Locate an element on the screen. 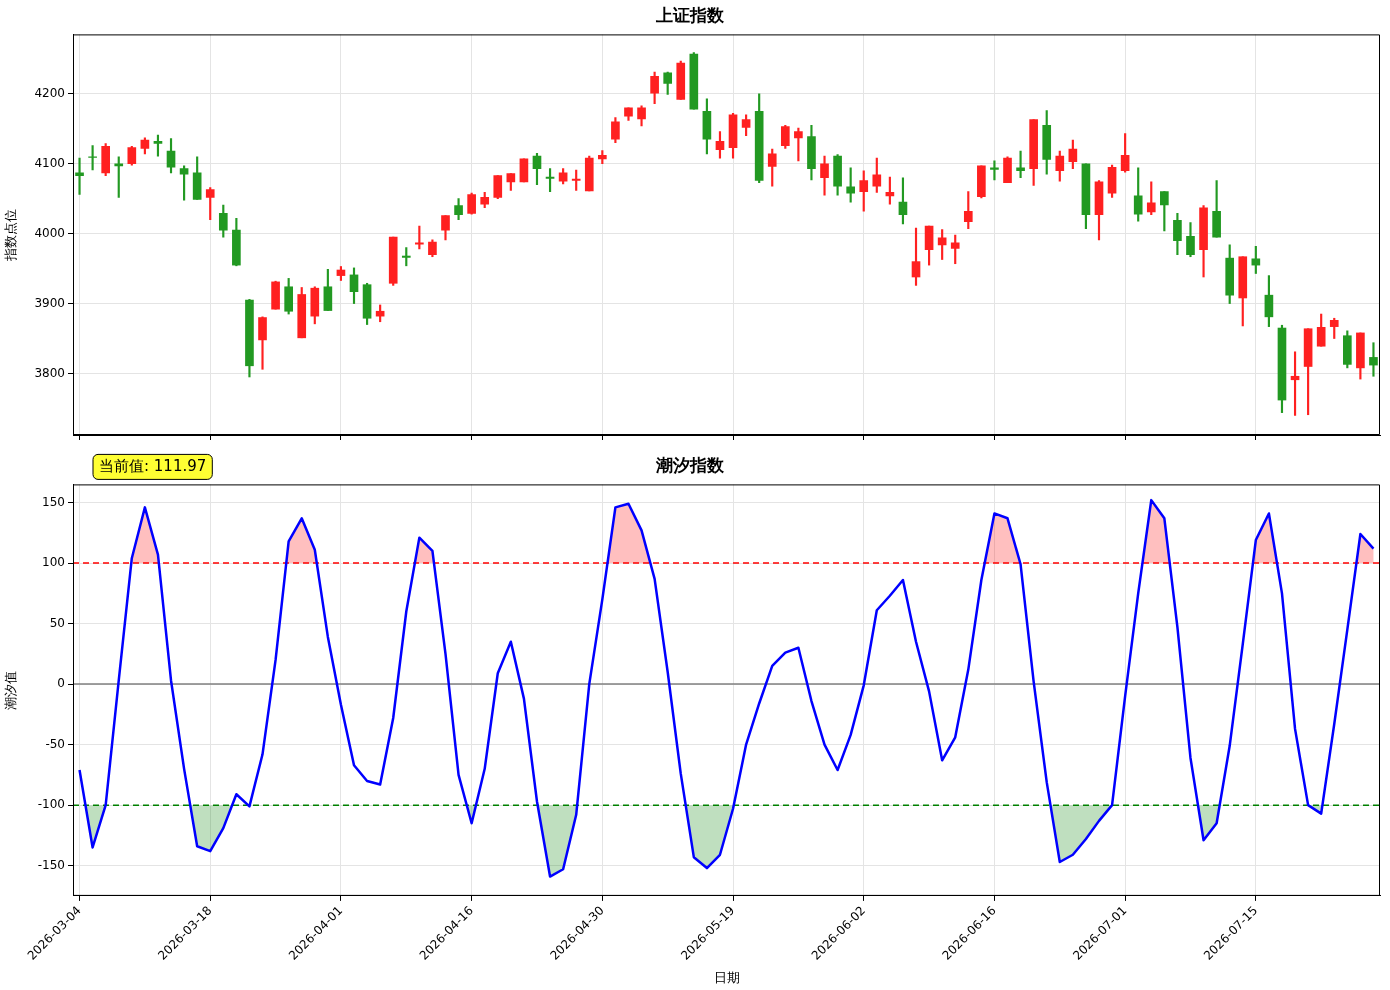 The height and width of the screenshot is (990, 1390). y-tick-label: -50 is located at coordinates (55, 743).